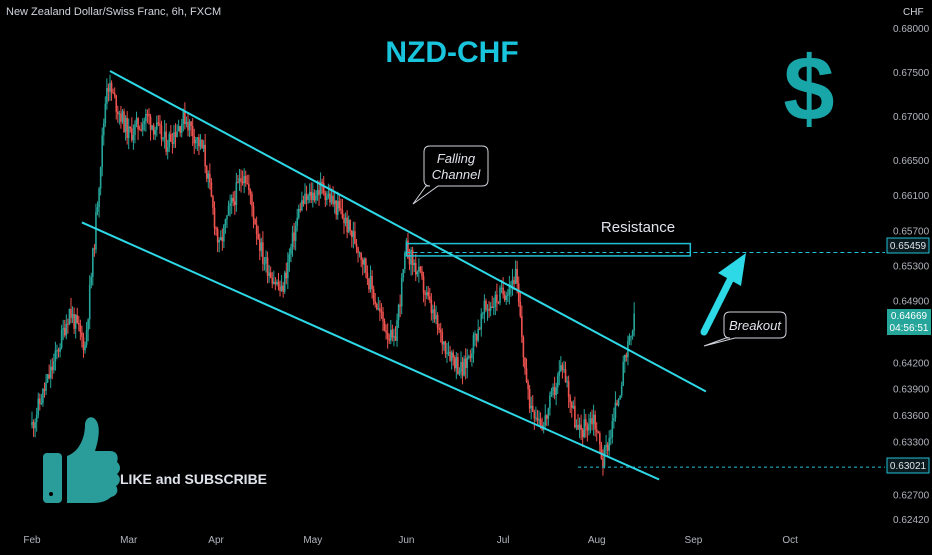 The height and width of the screenshot is (555, 932). I want to click on x-axis: Feb Mar Apr May Jun Jul Aug Sep Oct, so click(410, 540).